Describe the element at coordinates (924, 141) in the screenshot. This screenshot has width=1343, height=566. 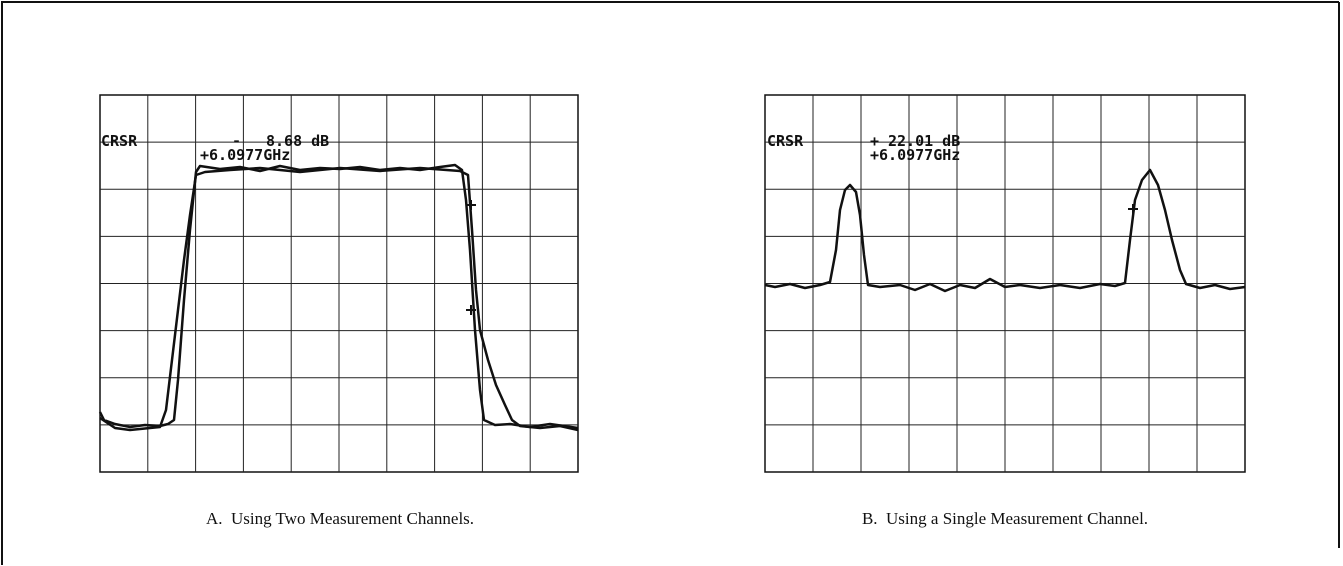
I see `cursor-level: 22.01 dB` at that location.